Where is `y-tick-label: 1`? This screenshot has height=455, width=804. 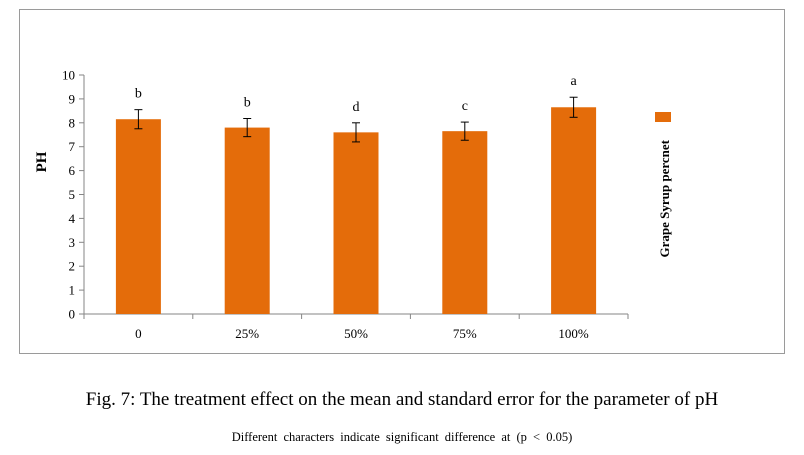 y-tick-label: 1 is located at coordinates (72, 290).